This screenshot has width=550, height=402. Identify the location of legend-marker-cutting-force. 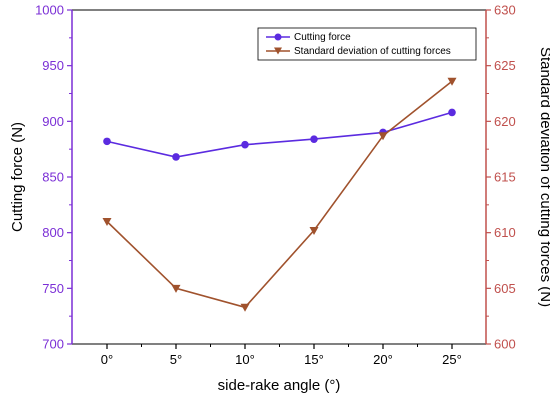
(278, 37).